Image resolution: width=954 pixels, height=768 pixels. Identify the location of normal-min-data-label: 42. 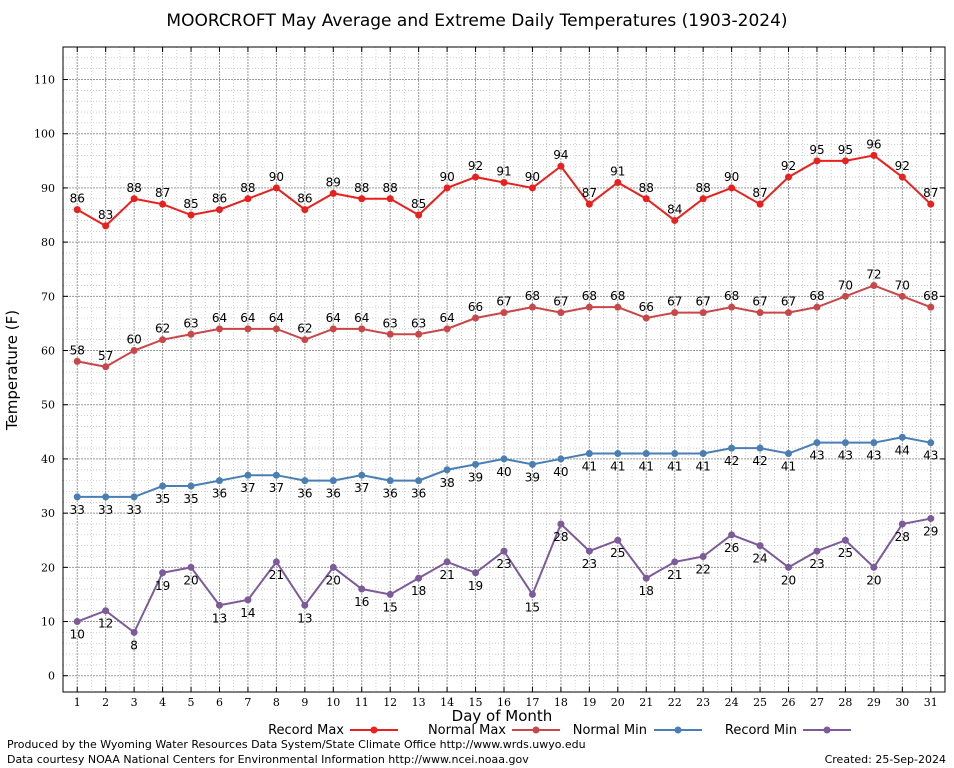
(731, 461).